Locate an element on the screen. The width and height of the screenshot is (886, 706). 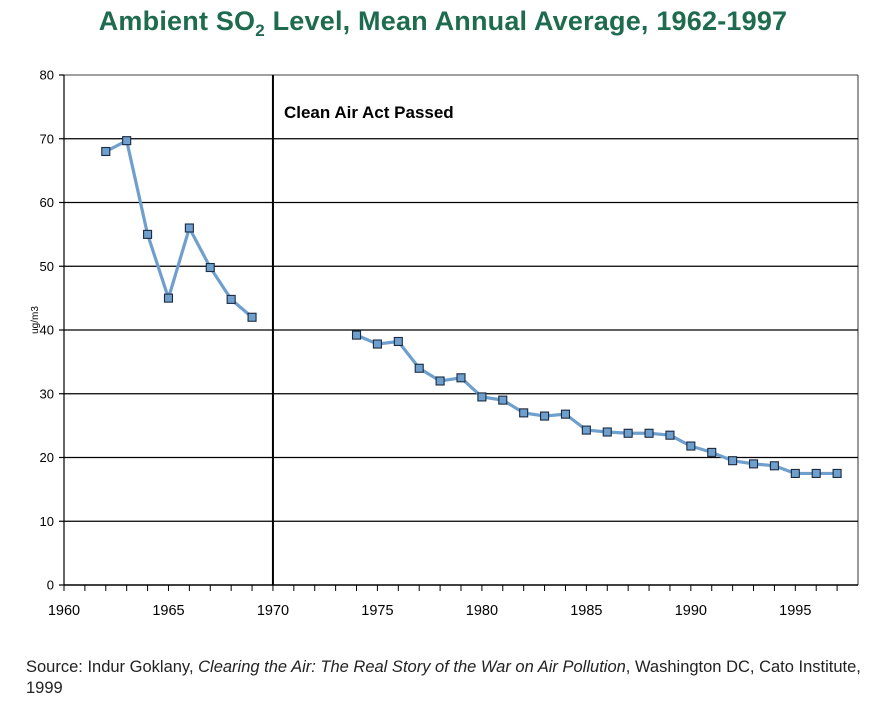
annotation-label: Clean Air Act Passed is located at coordinates (369, 112).